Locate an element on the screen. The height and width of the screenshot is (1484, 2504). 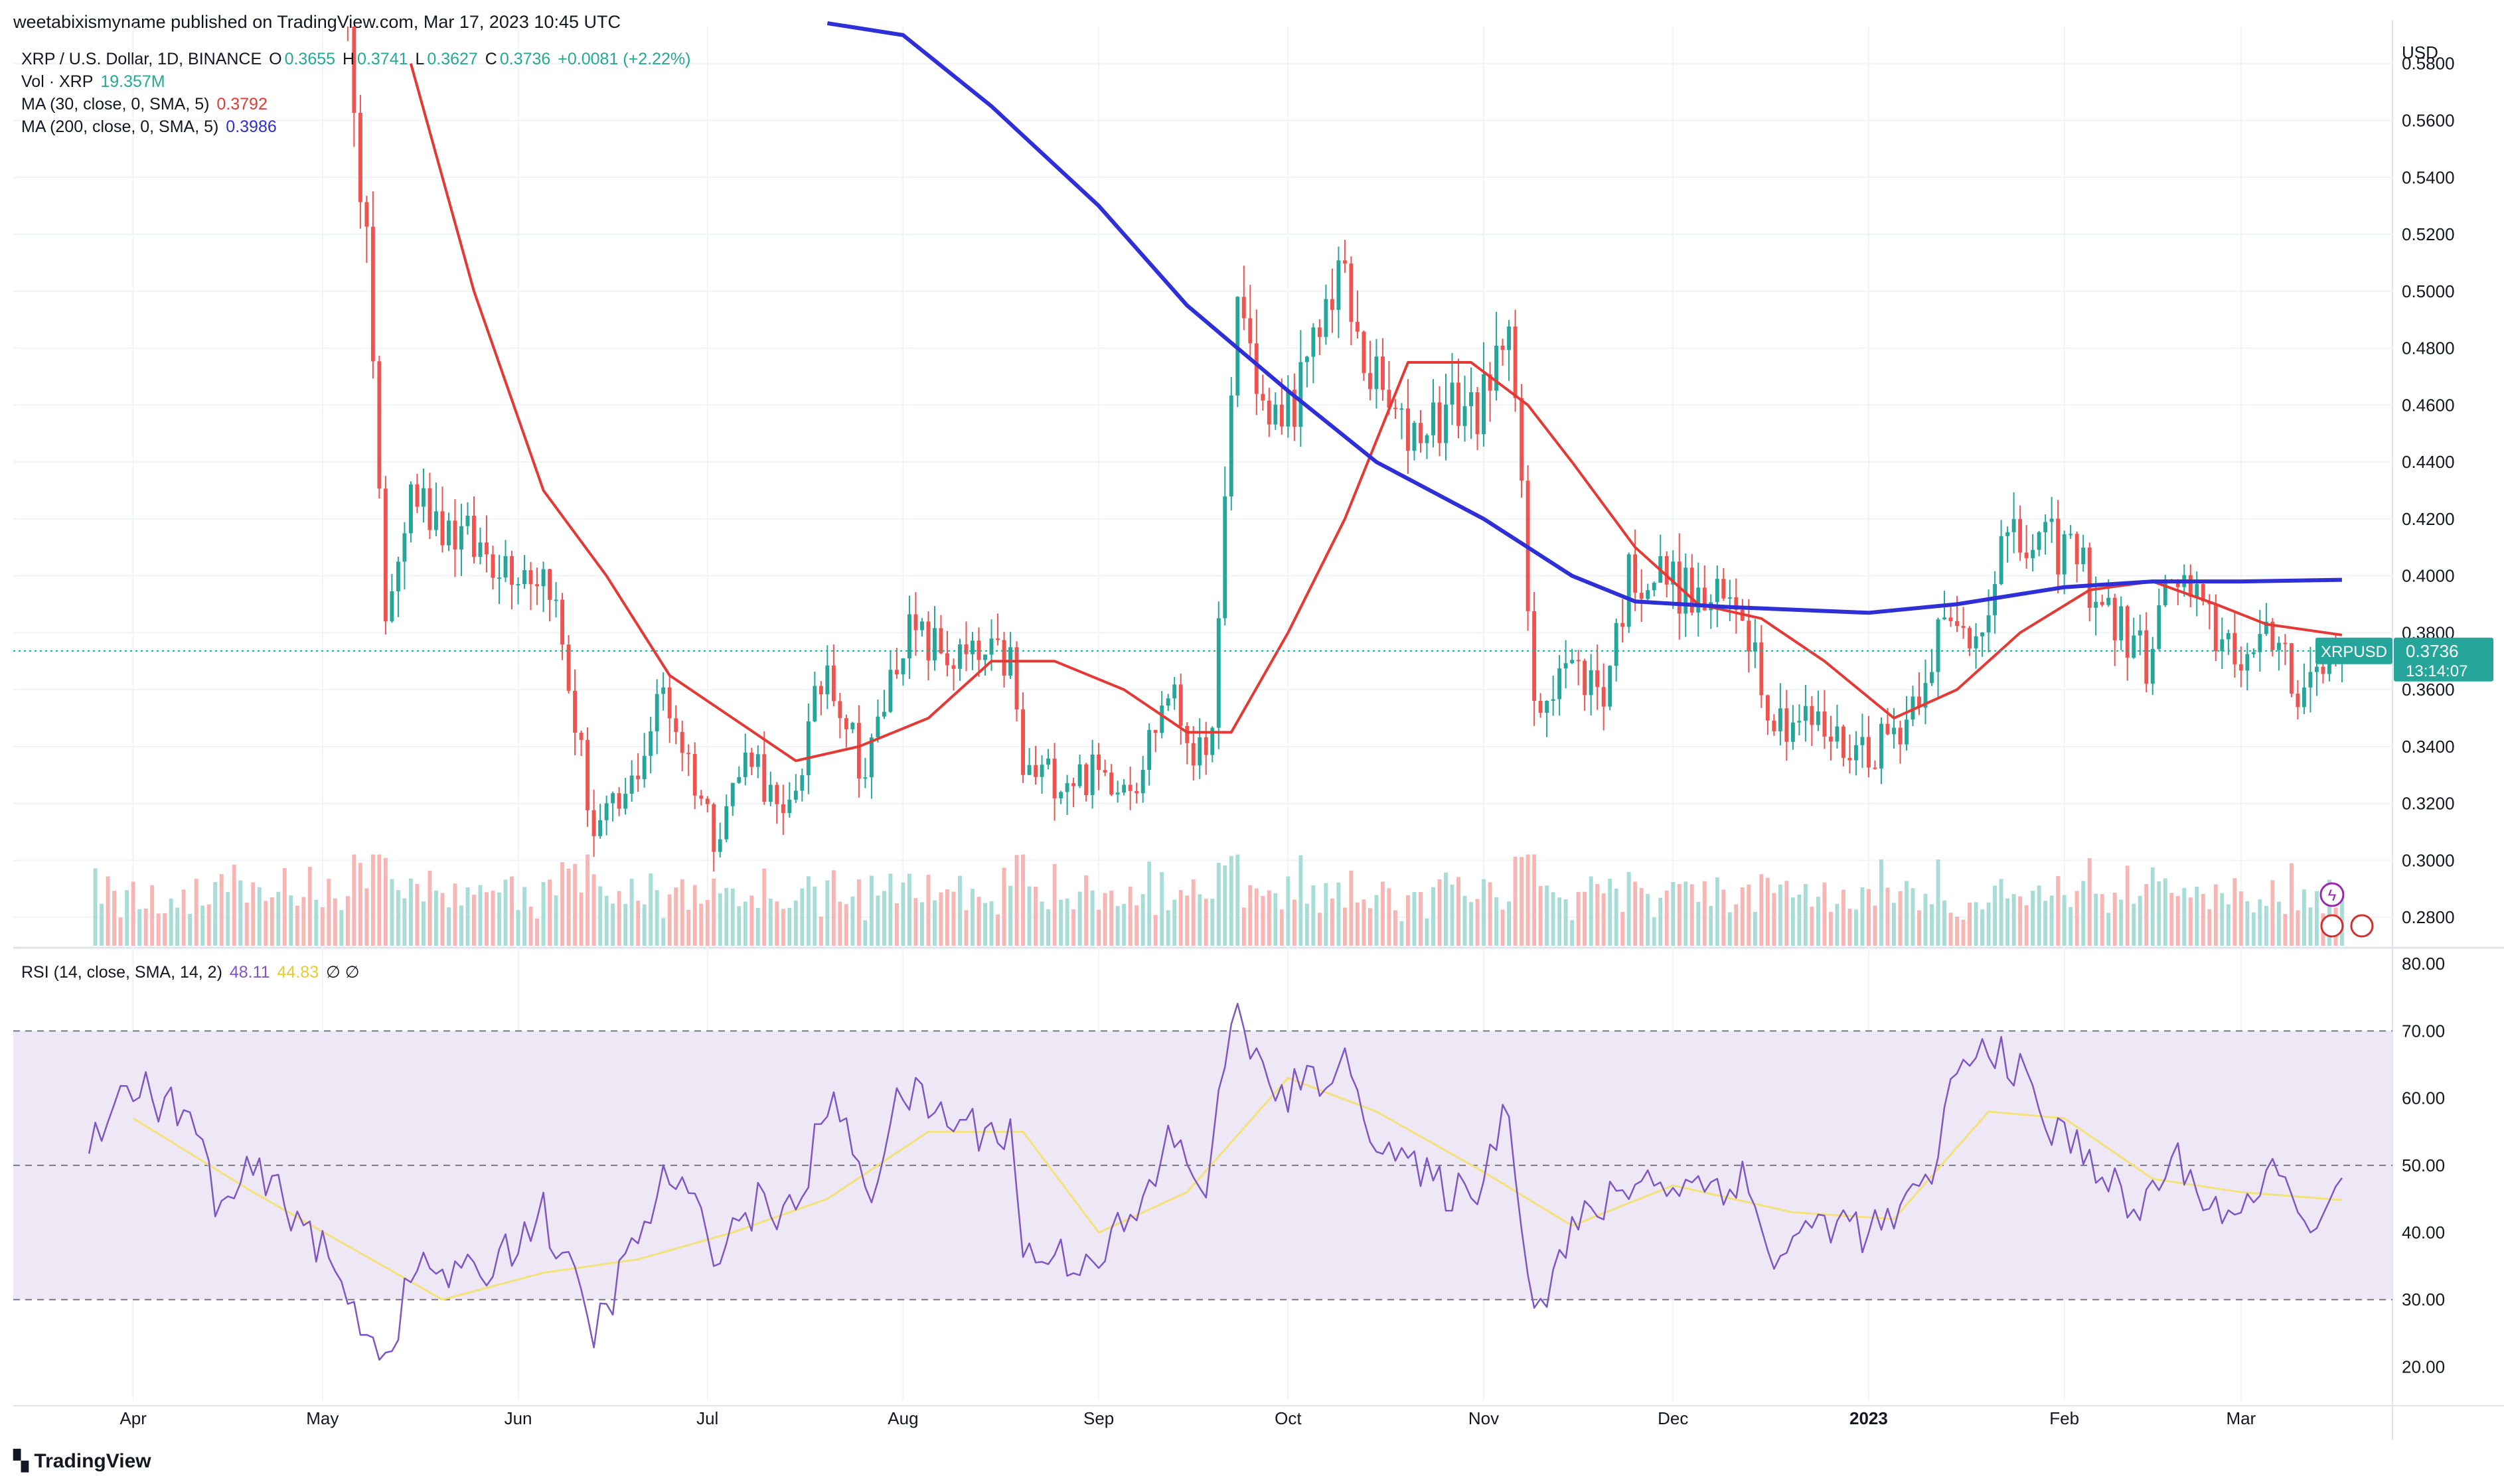
ohlc-open-key: O is located at coordinates (275, 59).